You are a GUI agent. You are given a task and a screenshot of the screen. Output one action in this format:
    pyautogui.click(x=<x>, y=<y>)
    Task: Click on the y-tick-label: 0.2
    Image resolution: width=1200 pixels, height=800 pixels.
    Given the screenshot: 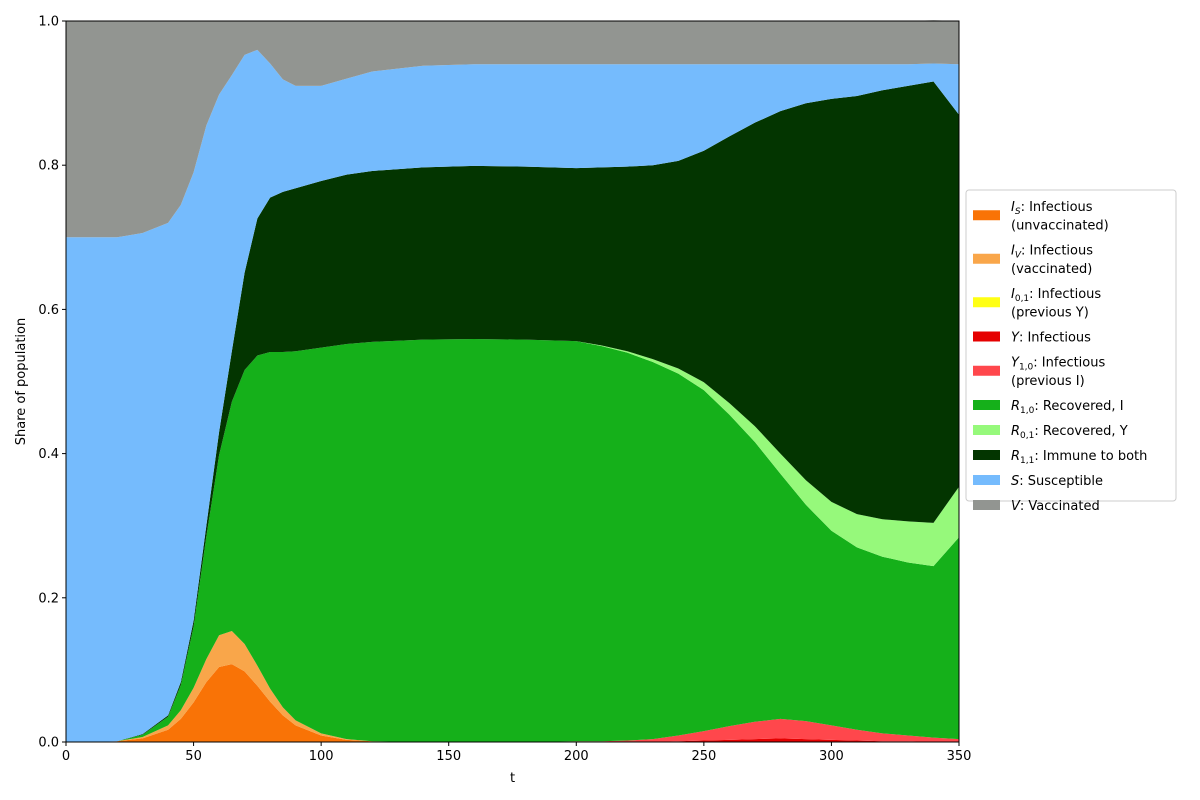 What is the action you would take?
    pyautogui.click(x=48, y=598)
    